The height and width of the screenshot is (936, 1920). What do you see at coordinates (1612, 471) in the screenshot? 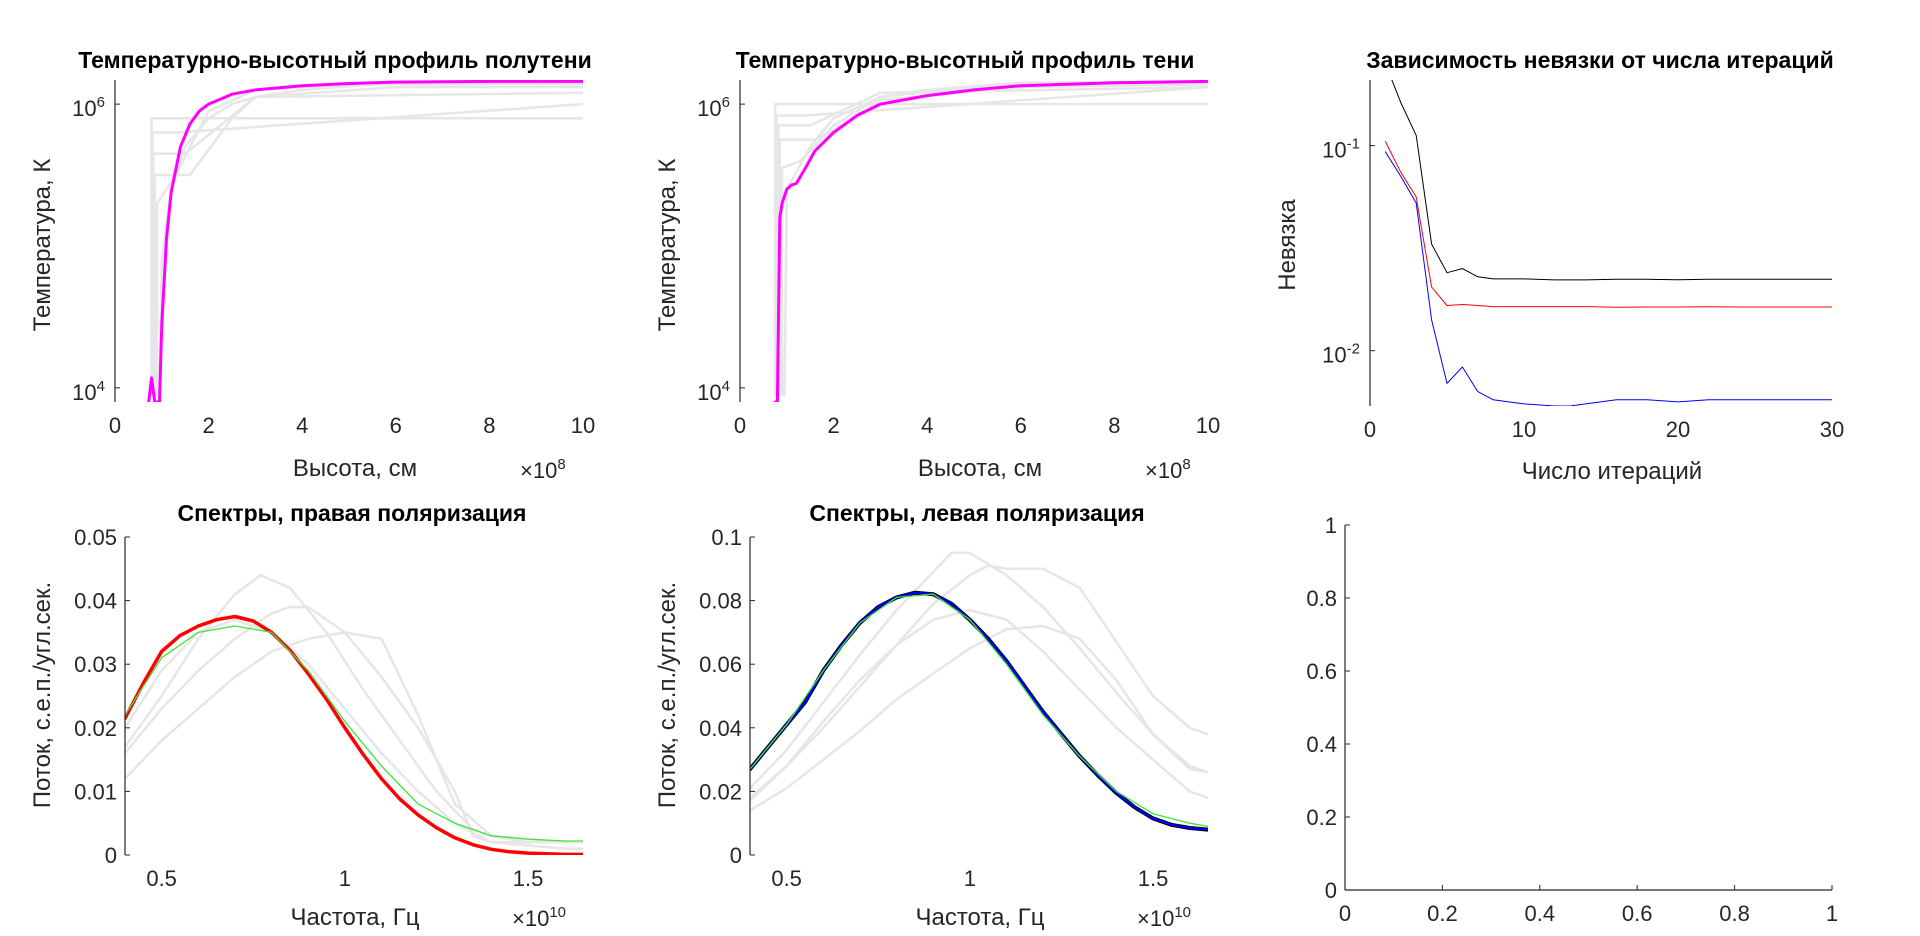
I see `x-axis-label: Число итераций` at bounding box center [1612, 471].